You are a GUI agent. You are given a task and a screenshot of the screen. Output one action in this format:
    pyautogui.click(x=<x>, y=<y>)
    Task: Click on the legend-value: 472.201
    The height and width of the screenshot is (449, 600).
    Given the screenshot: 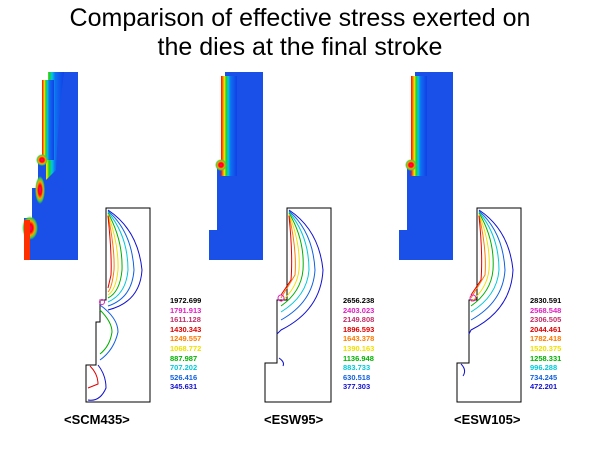 What is the action you would take?
    pyautogui.click(x=544, y=387)
    